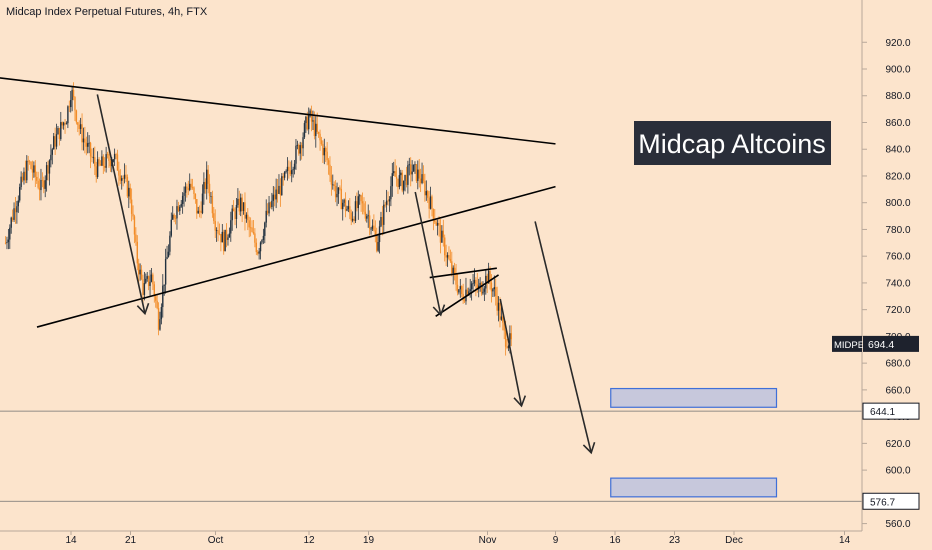 The width and height of the screenshot is (932, 550). I want to click on y-tick-label: 900.0, so click(897, 70).